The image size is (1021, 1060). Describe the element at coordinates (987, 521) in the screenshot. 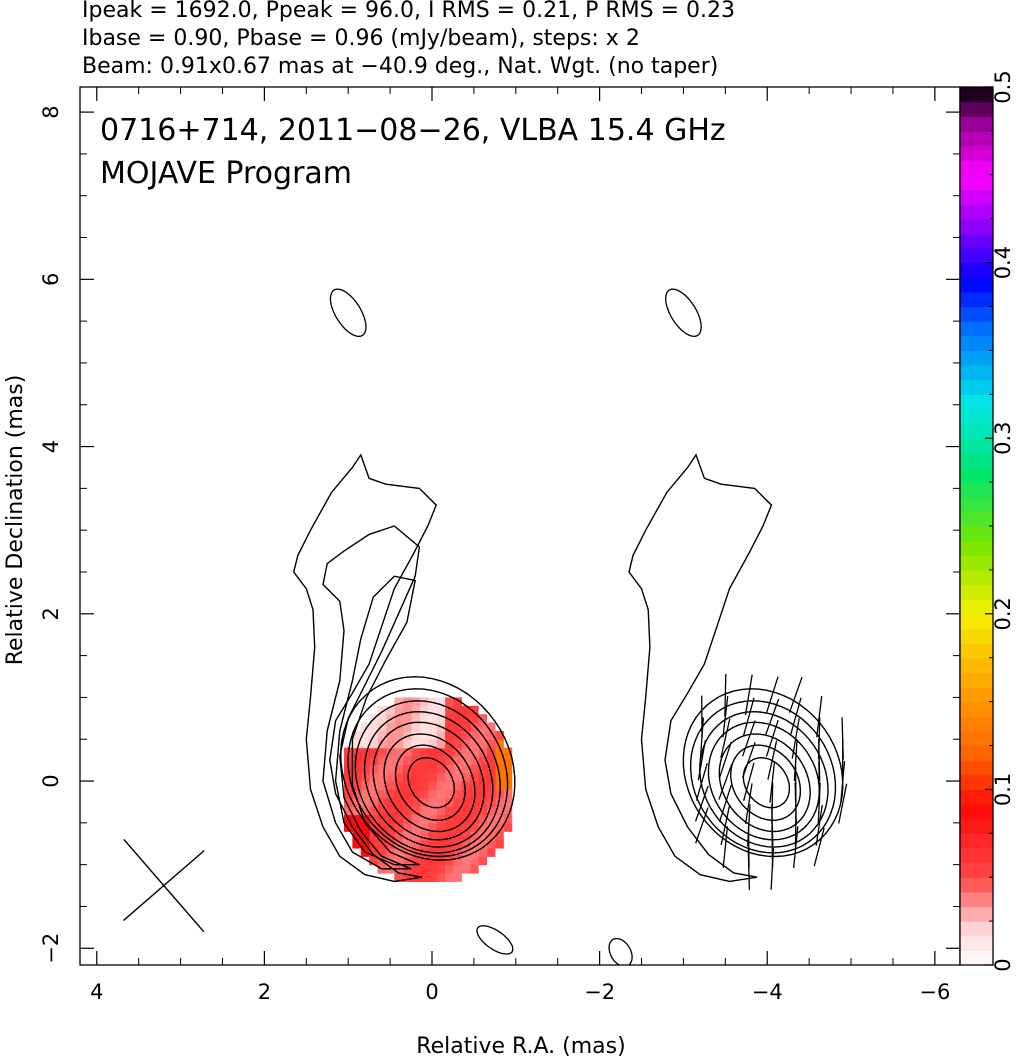

I see `colorbar: 0 0.1 0.2 0.3 0.4 0.5` at that location.